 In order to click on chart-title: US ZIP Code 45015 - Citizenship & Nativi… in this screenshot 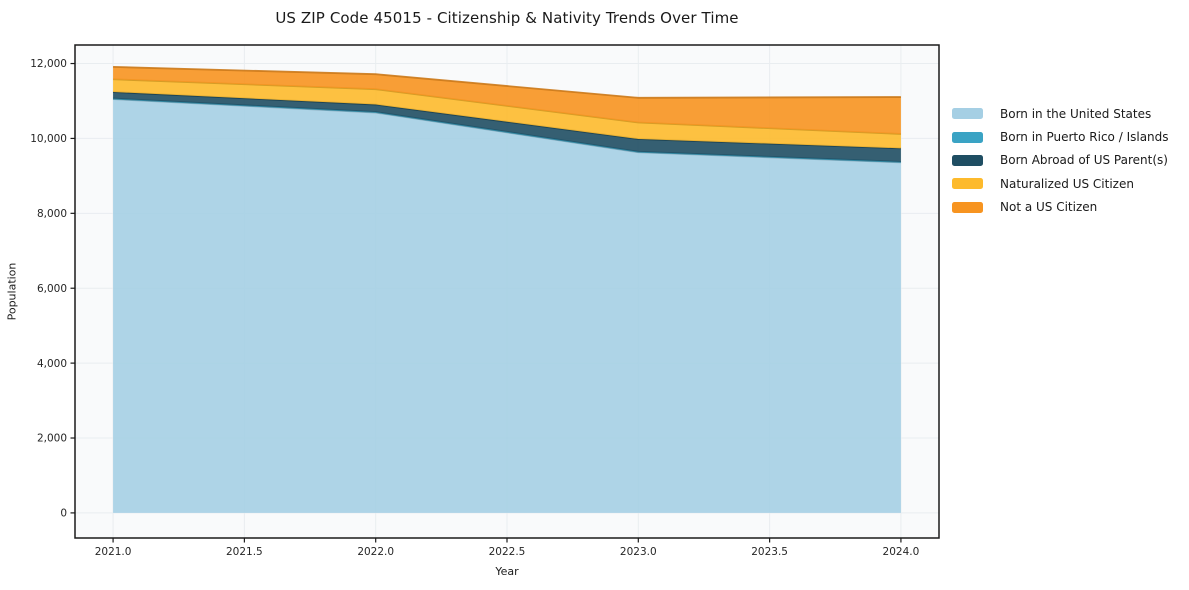, I will do `click(507, 18)`.